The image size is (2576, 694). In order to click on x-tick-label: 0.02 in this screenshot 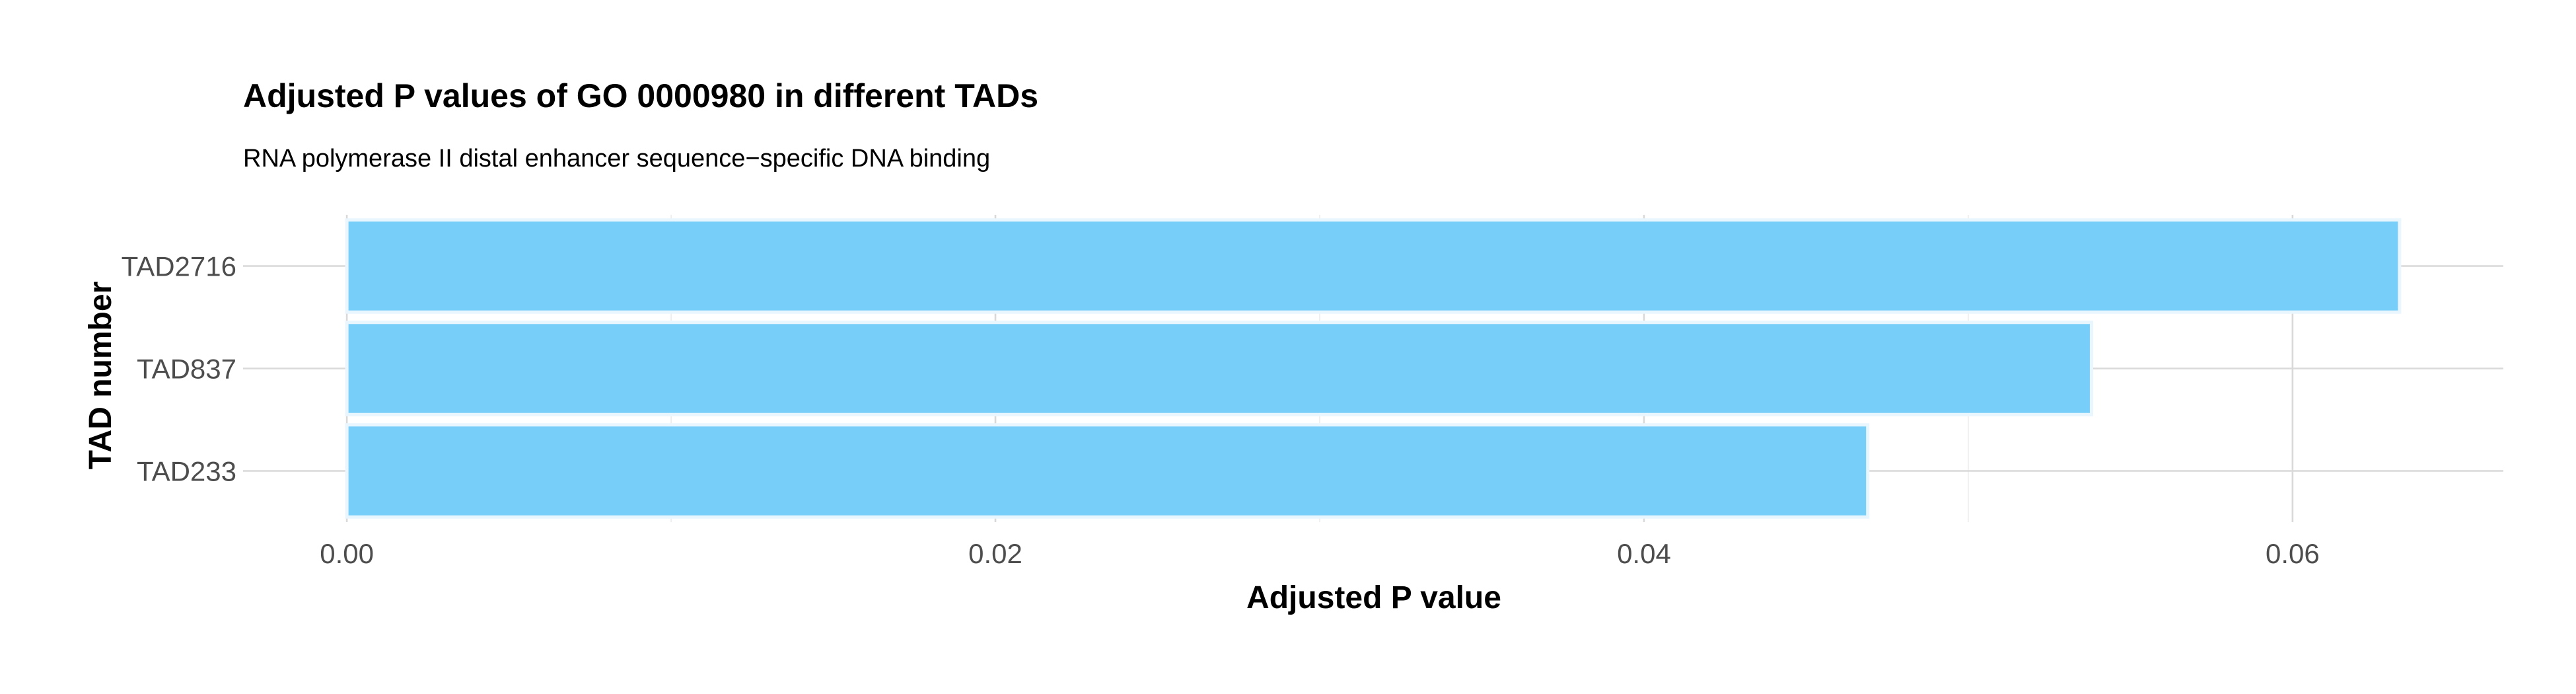, I will do `click(995, 553)`.